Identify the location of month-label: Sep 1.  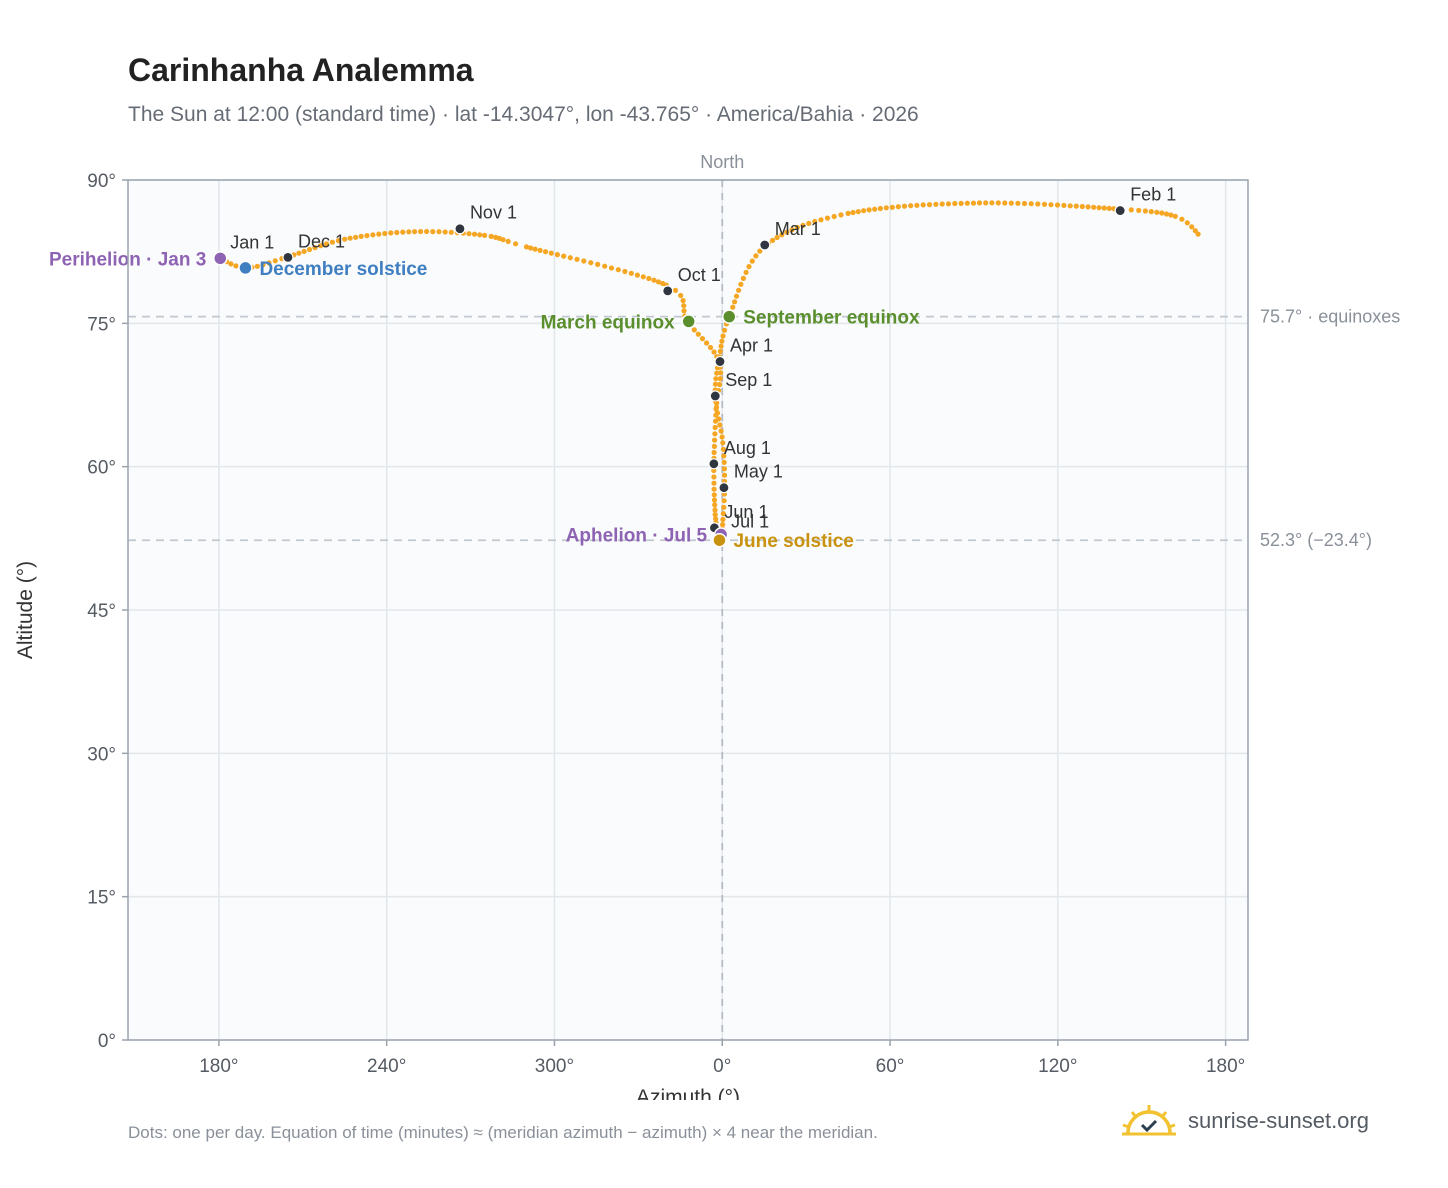
(748, 380).